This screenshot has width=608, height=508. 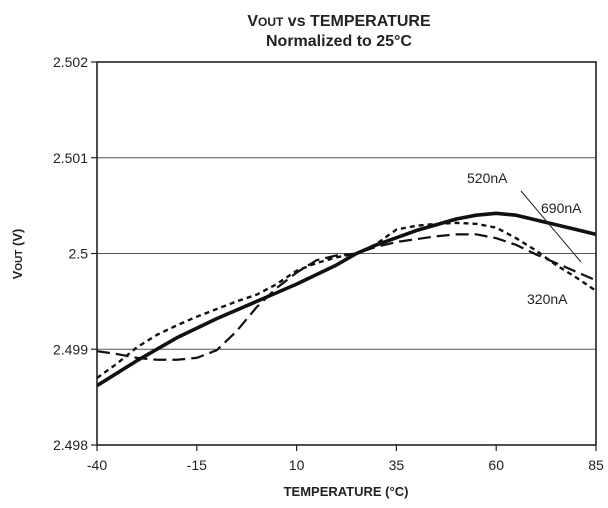 What do you see at coordinates (70, 445) in the screenshot?
I see `y-tick-label-0: 2.498` at bounding box center [70, 445].